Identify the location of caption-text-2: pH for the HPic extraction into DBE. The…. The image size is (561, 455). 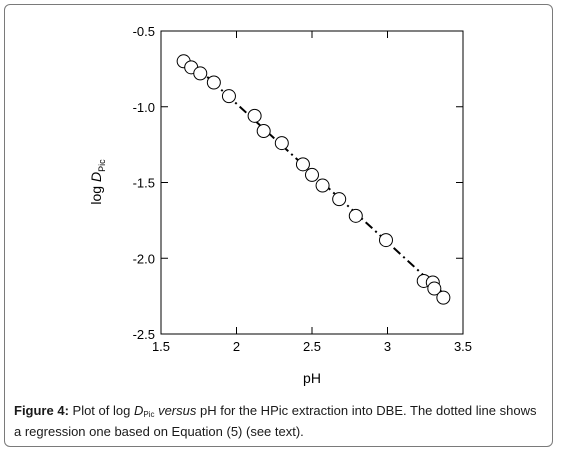
(275, 421).